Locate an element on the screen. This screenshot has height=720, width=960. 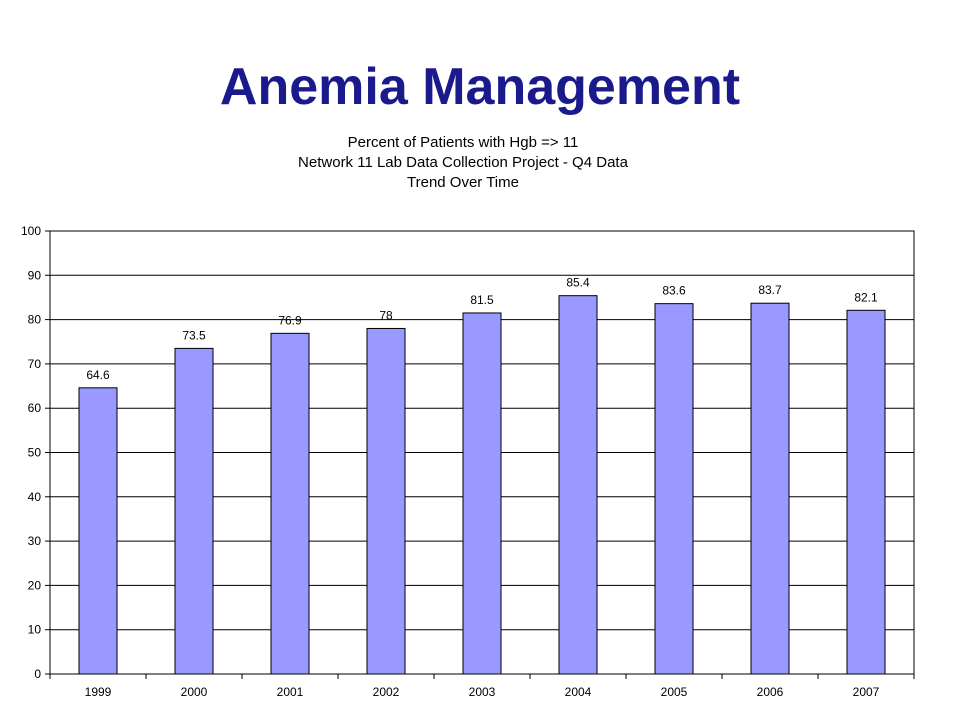
x-tick-label: 2001 is located at coordinates (290, 692).